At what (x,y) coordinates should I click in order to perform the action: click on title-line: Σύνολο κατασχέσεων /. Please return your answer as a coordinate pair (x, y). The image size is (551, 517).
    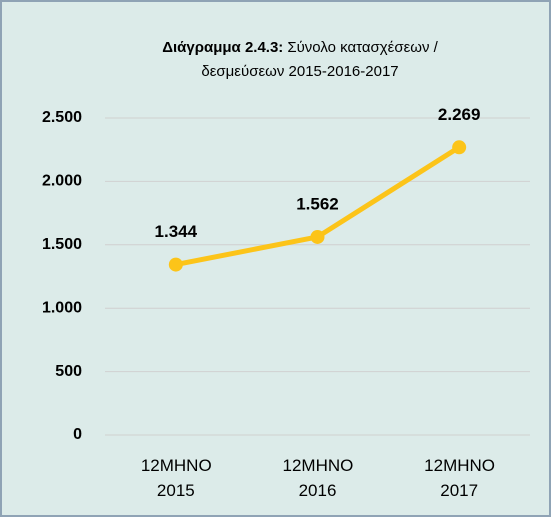
    Looking at the image, I should click on (362, 47).